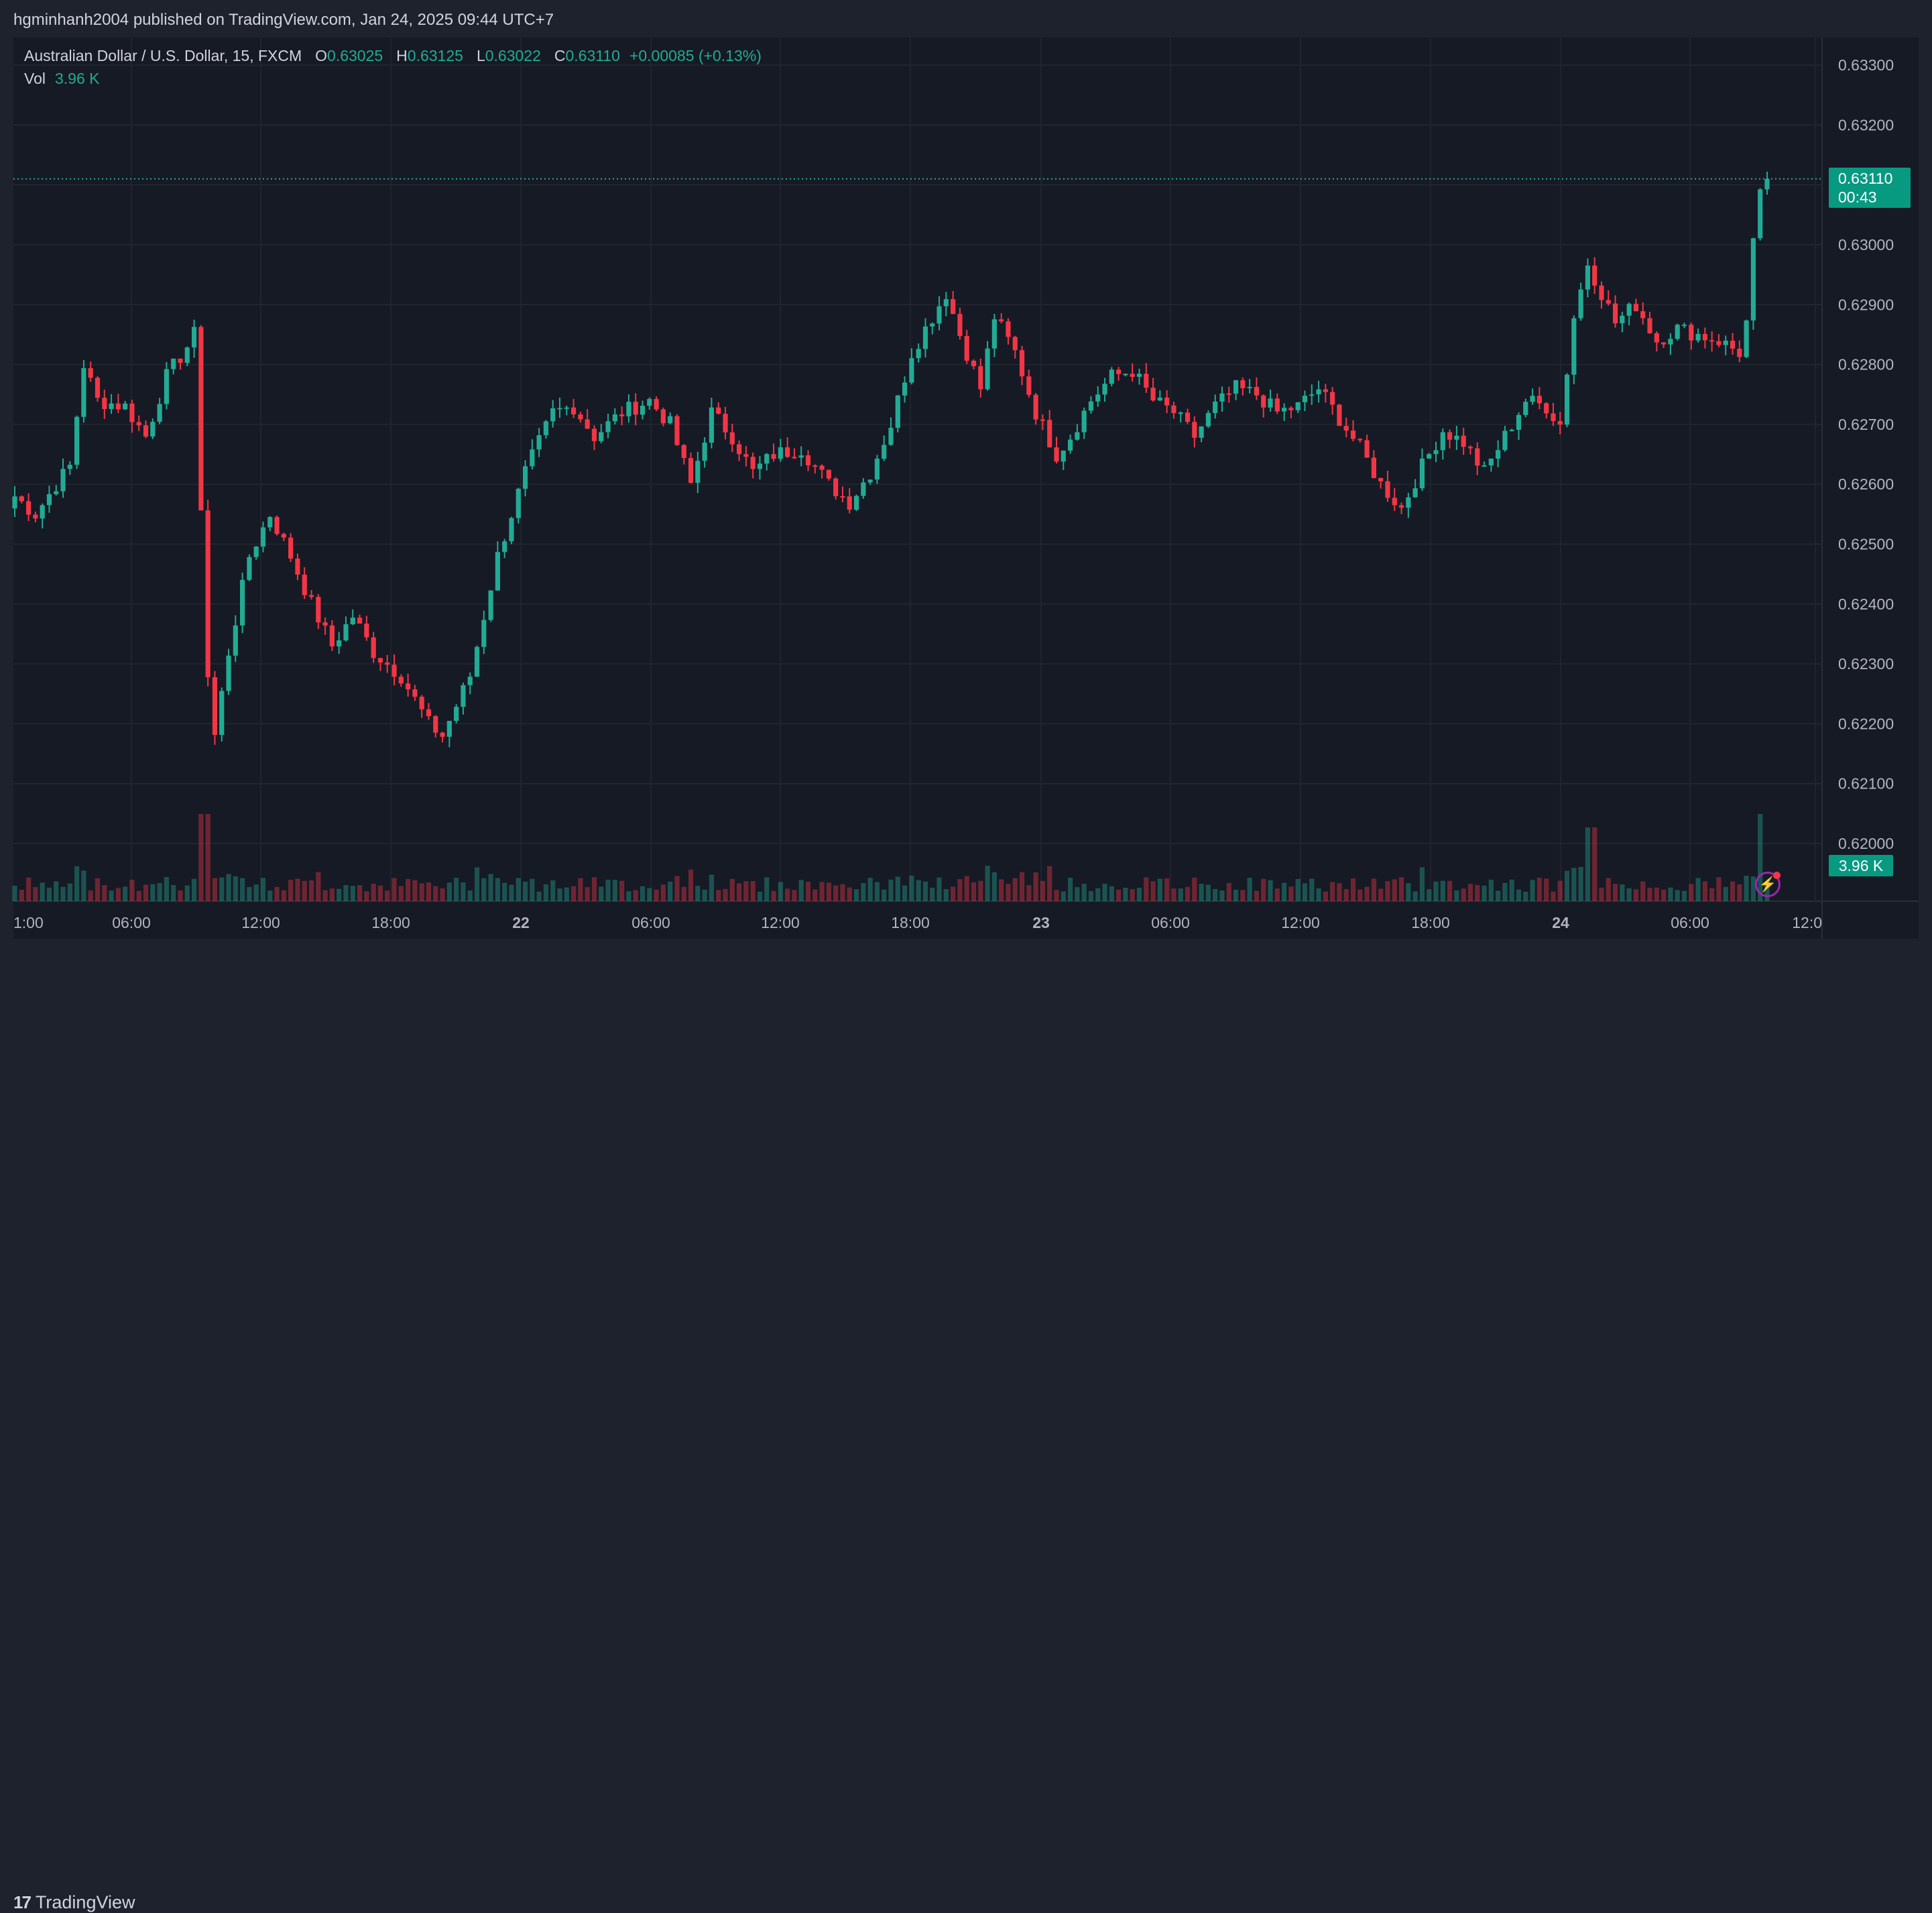 The width and height of the screenshot is (1932, 1913). Describe the element at coordinates (74, 1903) in the screenshot. I see `tradingview-logo: 17 TradingView` at that location.